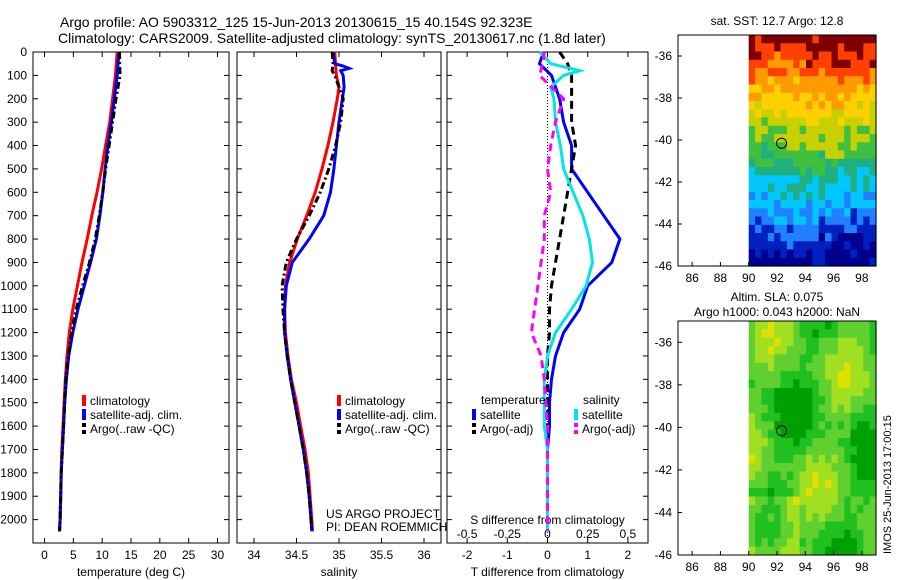 The width and height of the screenshot is (900, 580). Describe the element at coordinates (506, 429) in the screenshot. I see `legend-label: Argo(-adj)` at that location.